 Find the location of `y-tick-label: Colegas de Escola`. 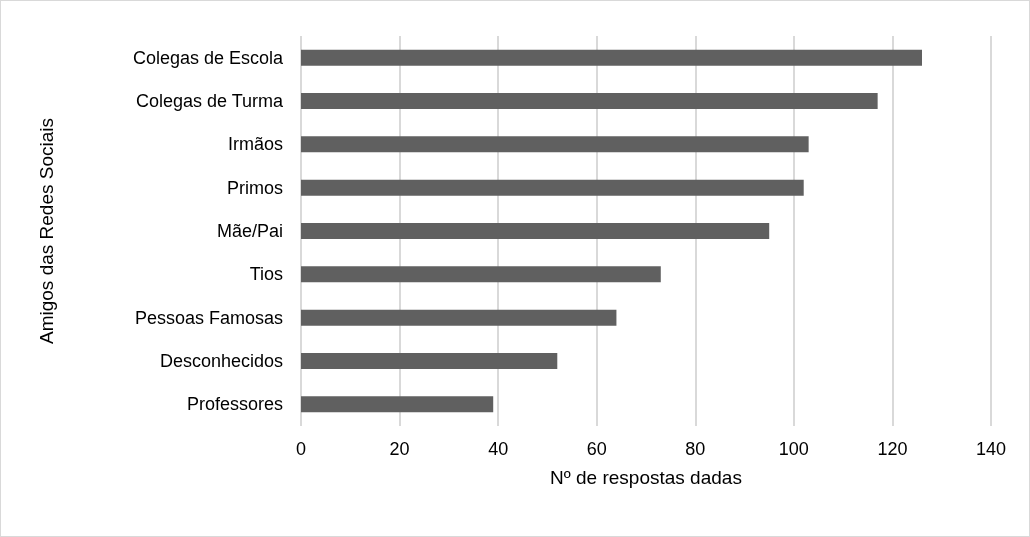

y-tick-label: Colegas de Escola is located at coordinates (208, 57).